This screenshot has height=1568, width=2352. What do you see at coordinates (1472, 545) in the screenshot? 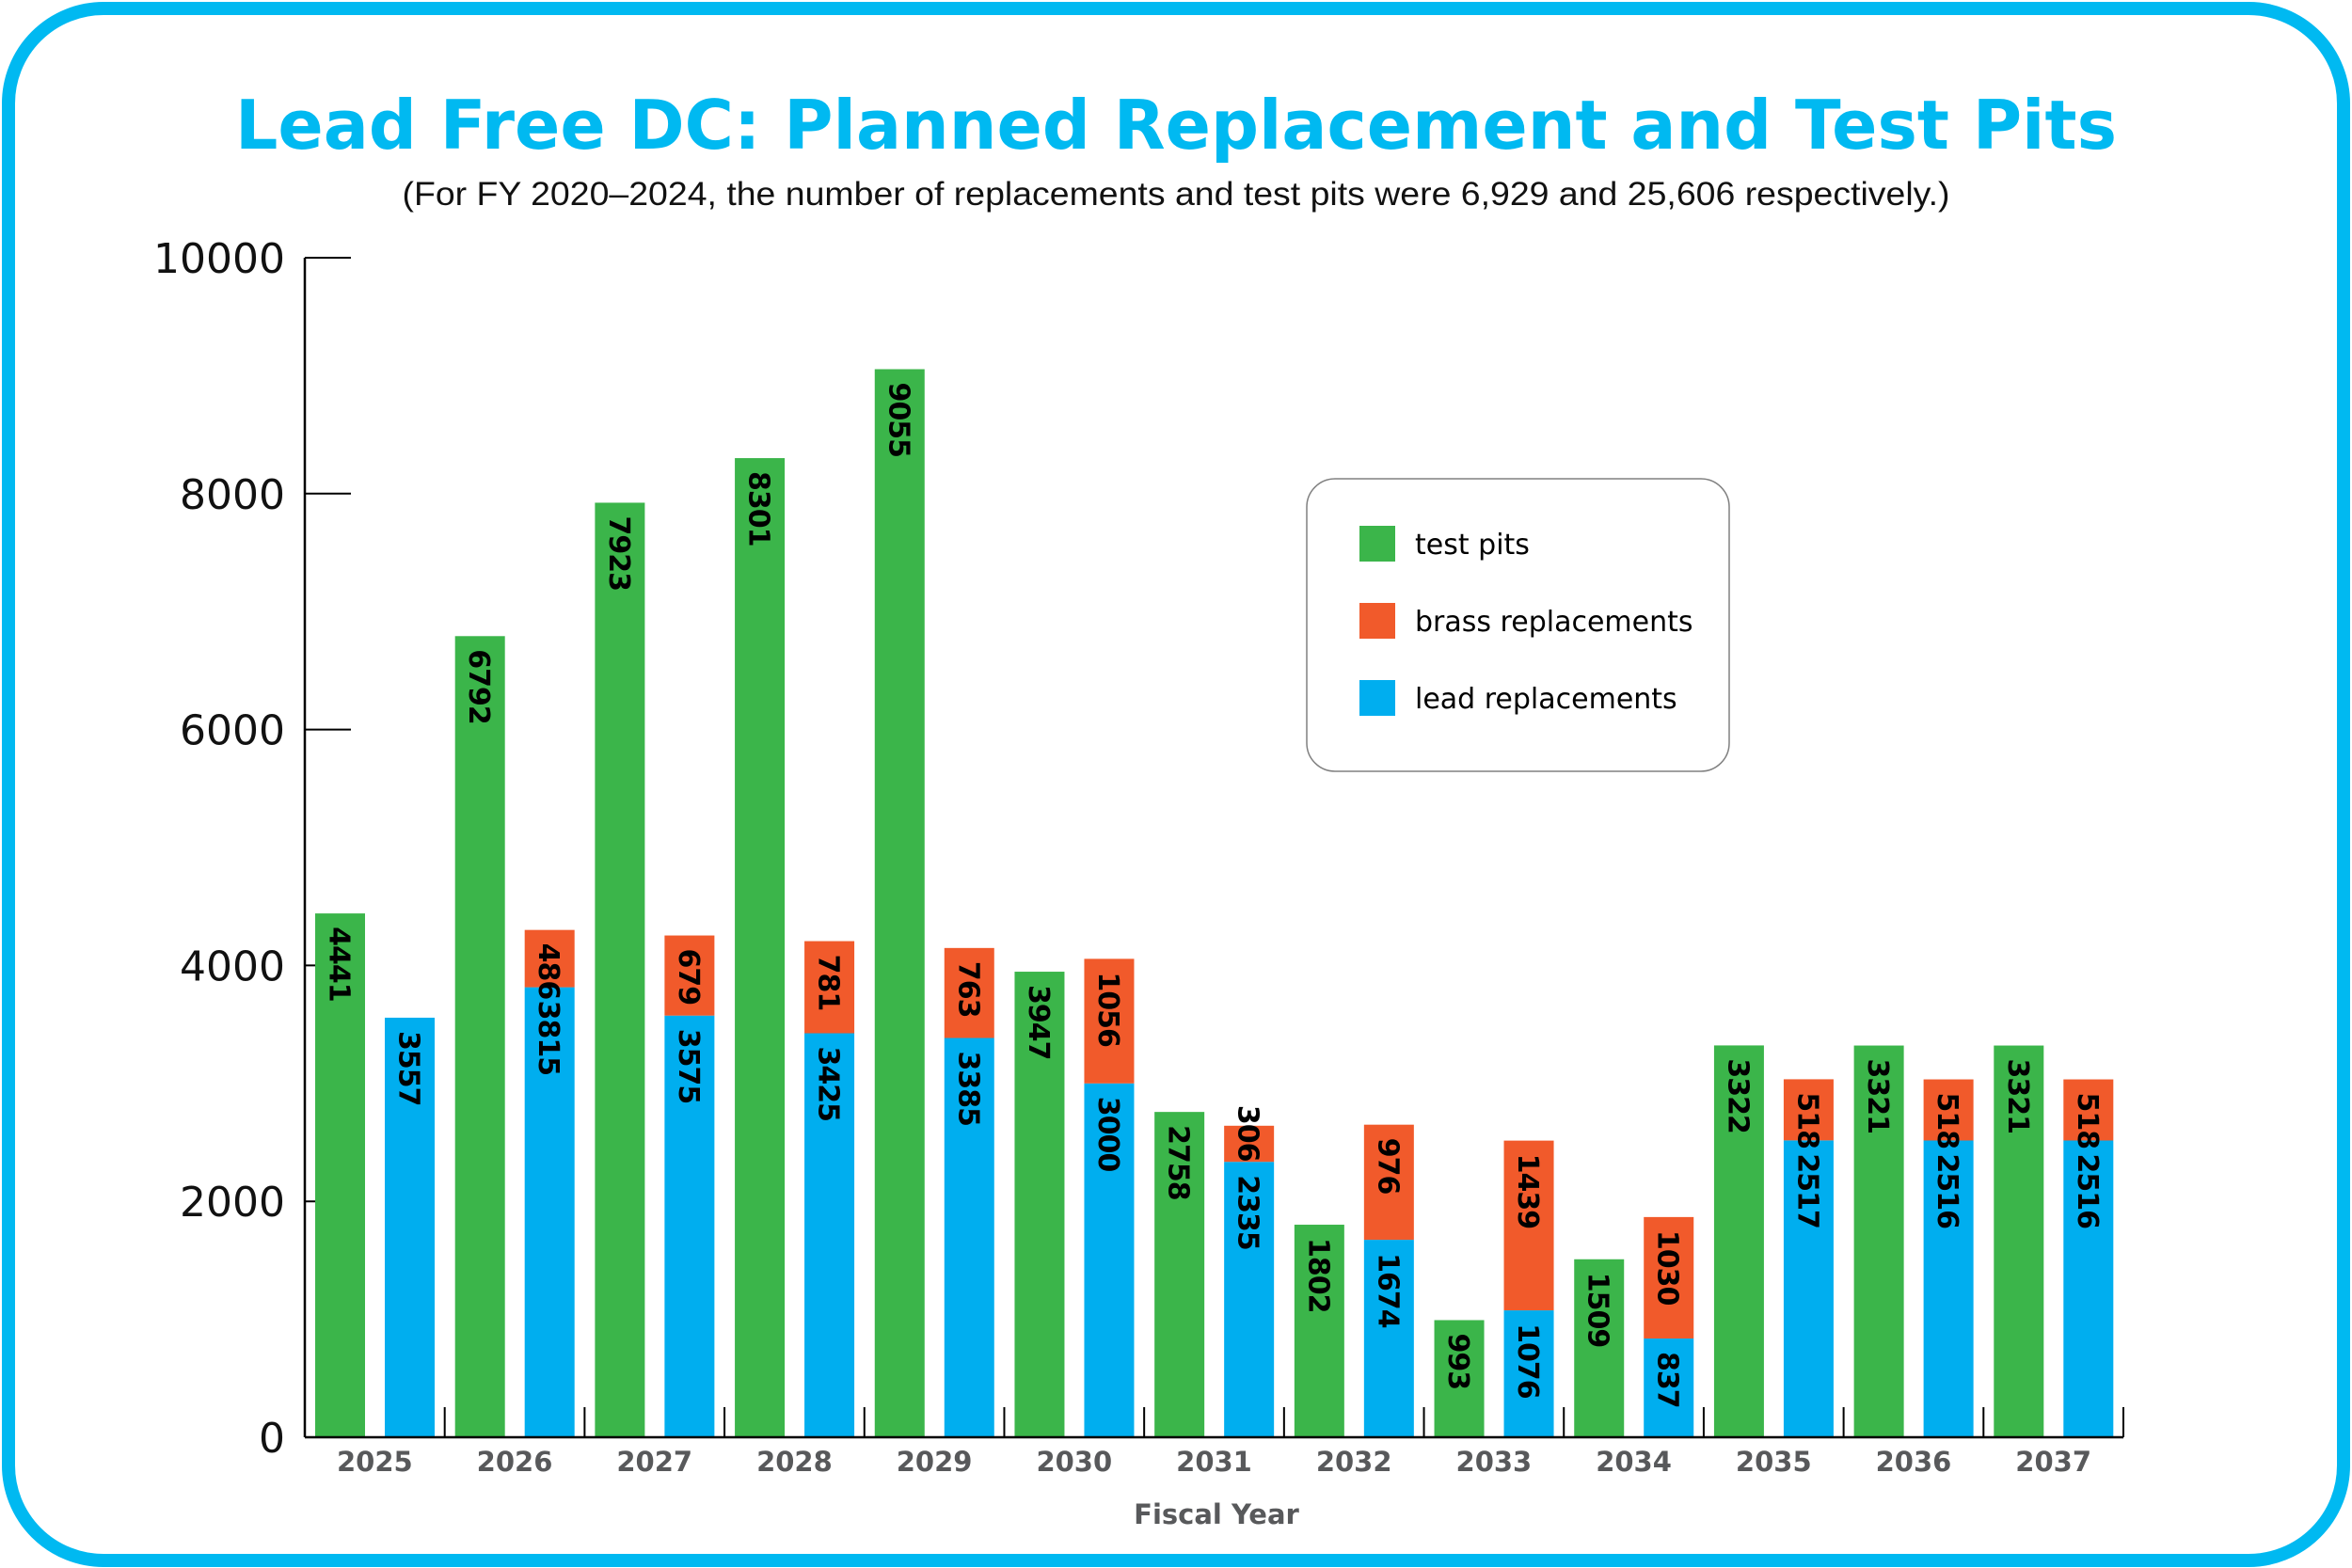
I see `legend-label: test pits` at bounding box center [1472, 545].